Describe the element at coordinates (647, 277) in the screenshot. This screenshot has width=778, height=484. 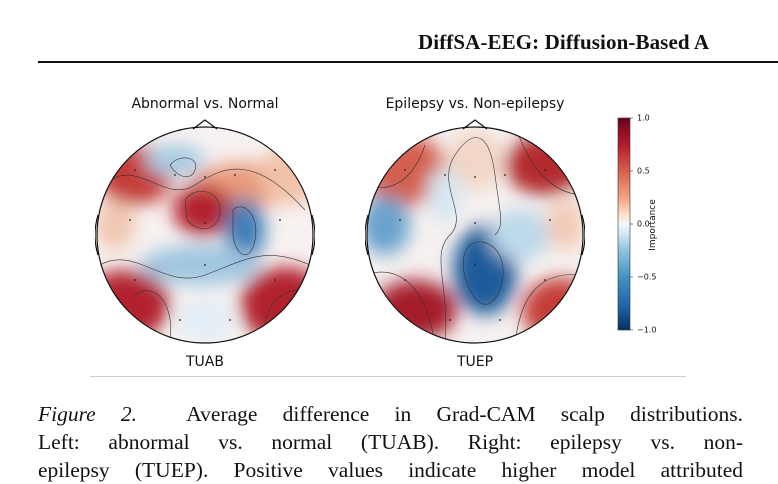
I see `colorbar-tick: −0.5` at that location.